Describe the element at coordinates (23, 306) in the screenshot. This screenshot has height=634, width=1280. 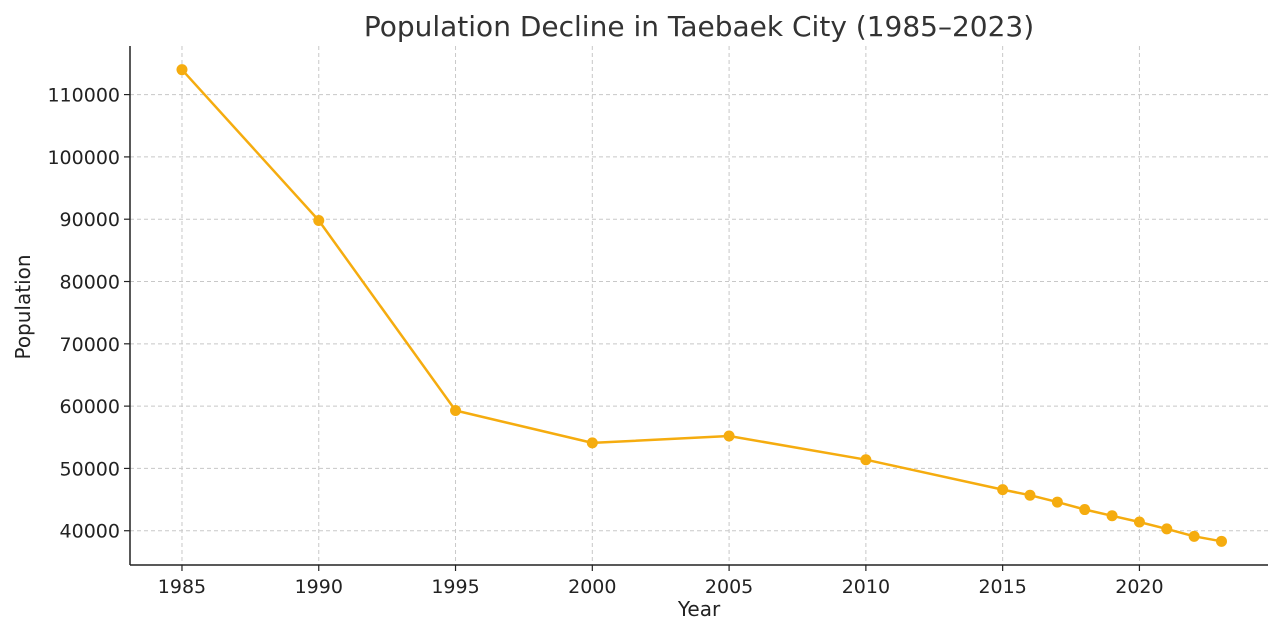
I see `y-axis-label: Population` at that location.